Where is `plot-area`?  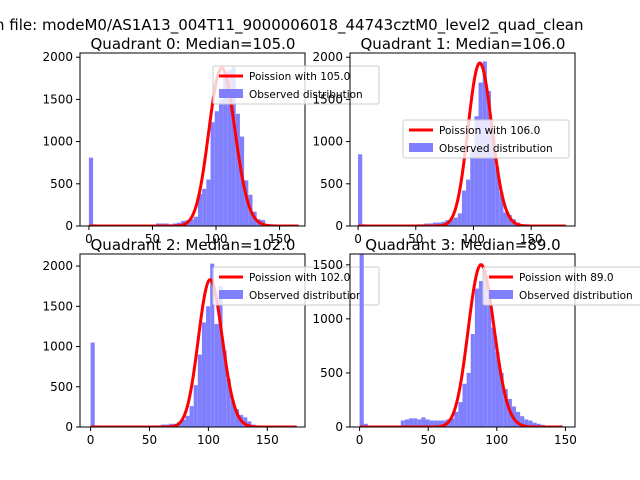 plot-area is located at coordinates (462, 340).